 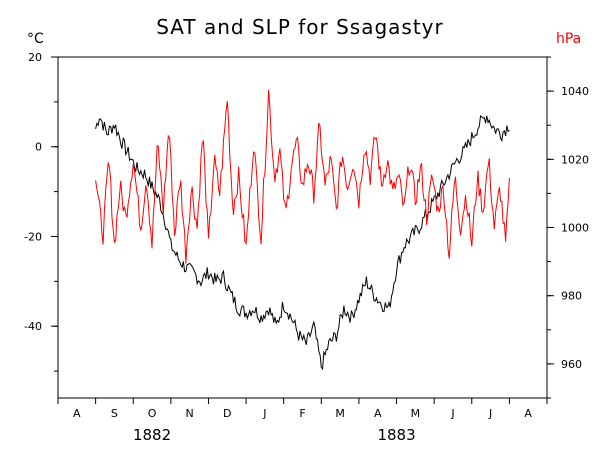 I want to click on x-year-label: 1882, so click(x=152, y=435).